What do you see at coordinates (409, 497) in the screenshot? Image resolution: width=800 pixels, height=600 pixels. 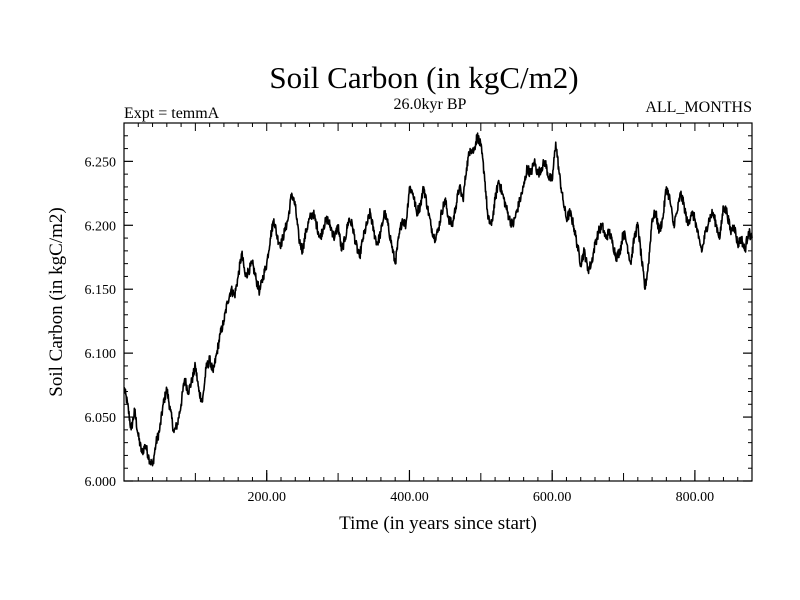 I see `x-tick-label: 400.00` at bounding box center [409, 497].